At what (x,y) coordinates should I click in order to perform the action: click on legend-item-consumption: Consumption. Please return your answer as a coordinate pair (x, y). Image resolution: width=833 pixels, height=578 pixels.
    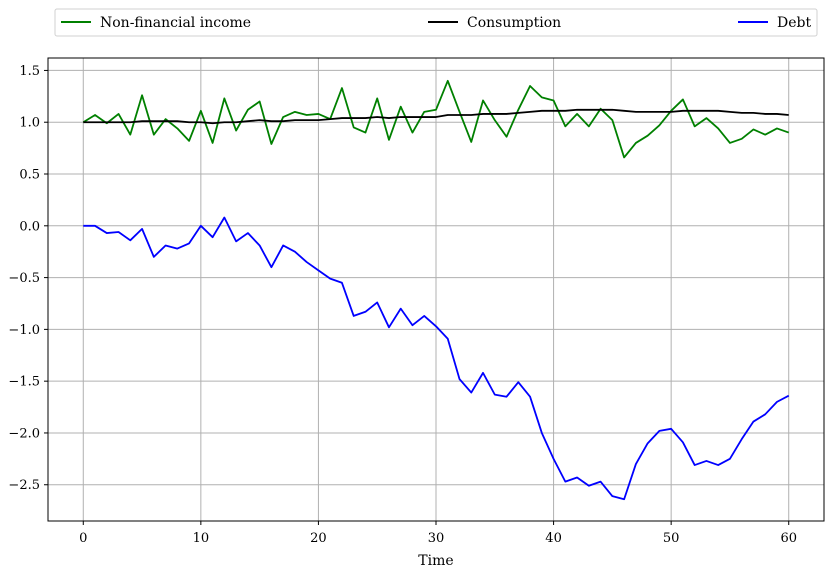
    Looking at the image, I should click on (494, 23).